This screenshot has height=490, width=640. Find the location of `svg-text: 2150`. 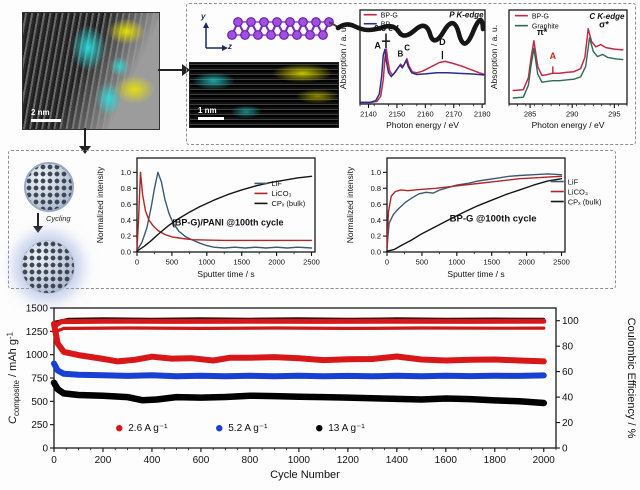

svg-text: 2150 is located at coordinates (397, 114).